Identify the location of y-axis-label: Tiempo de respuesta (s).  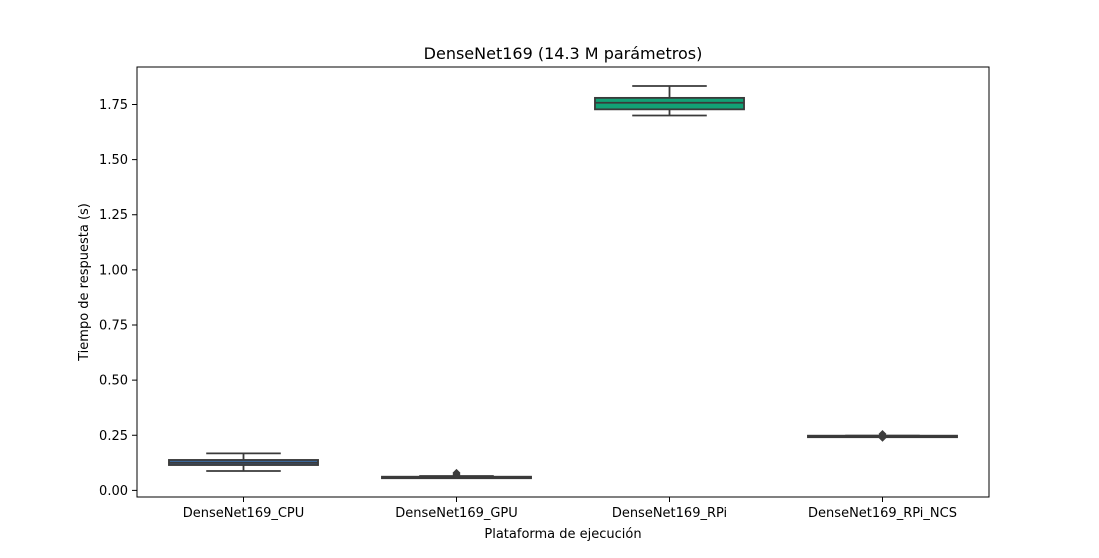
(84, 282).